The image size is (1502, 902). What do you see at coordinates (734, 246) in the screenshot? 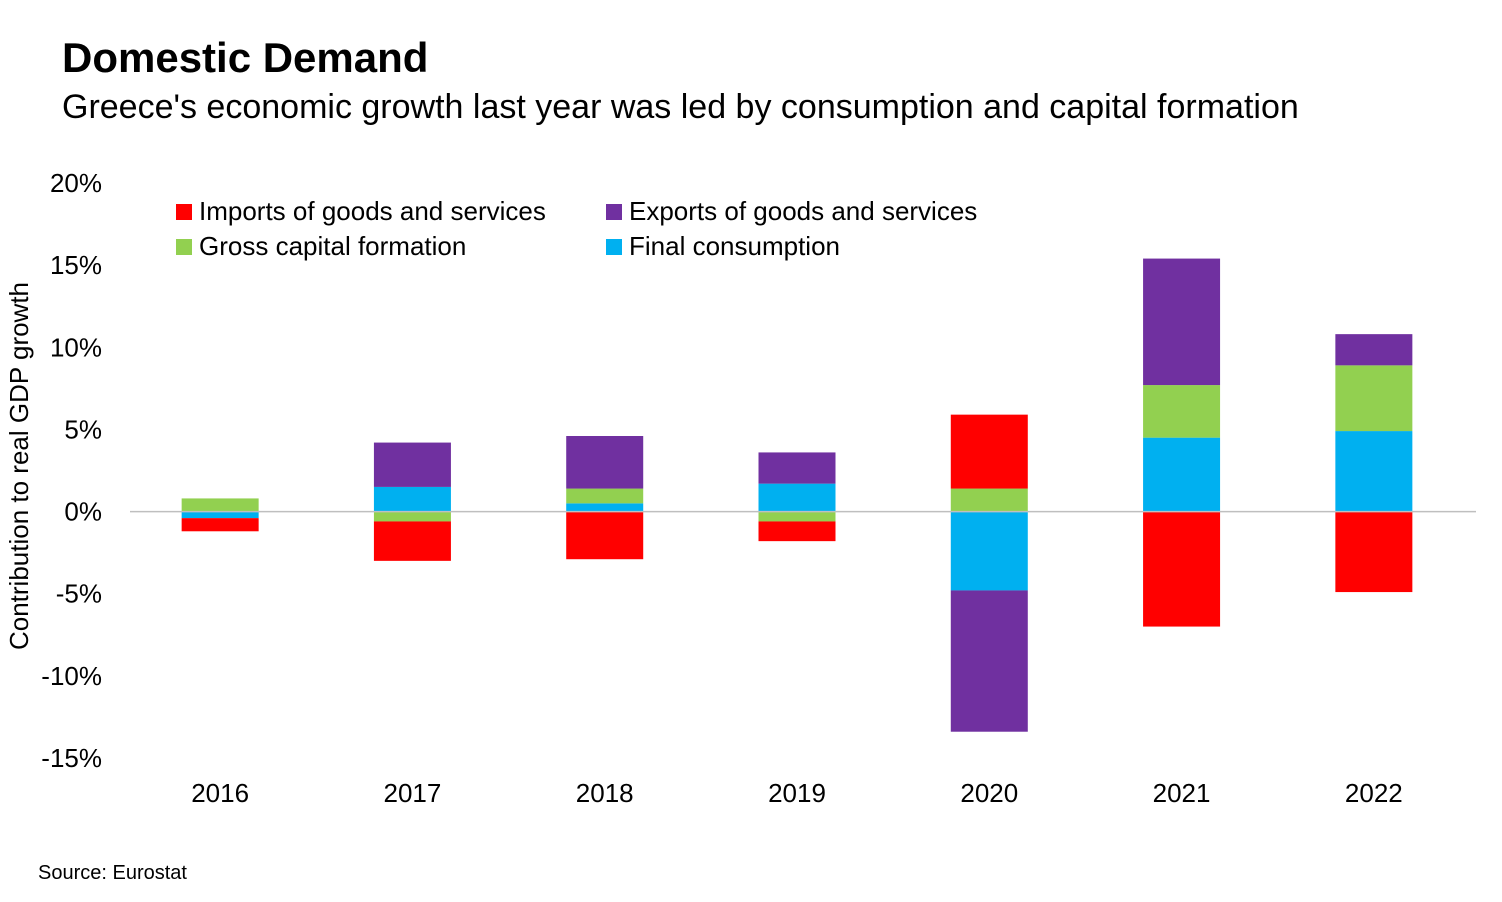
I see `legend-label-consumption: Final consumption` at bounding box center [734, 246].